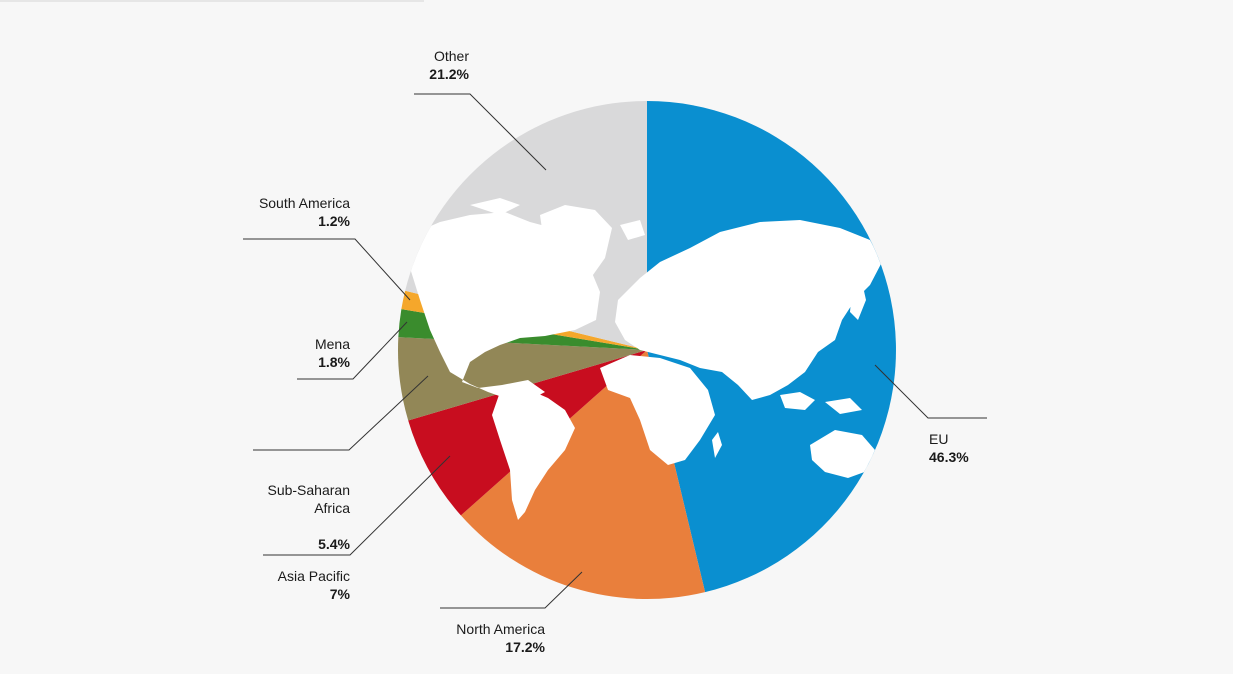 The height and width of the screenshot is (674, 1233). Describe the element at coordinates (304, 212) in the screenshot. I see `slice-label-south-america: South America 1.2%` at that location.